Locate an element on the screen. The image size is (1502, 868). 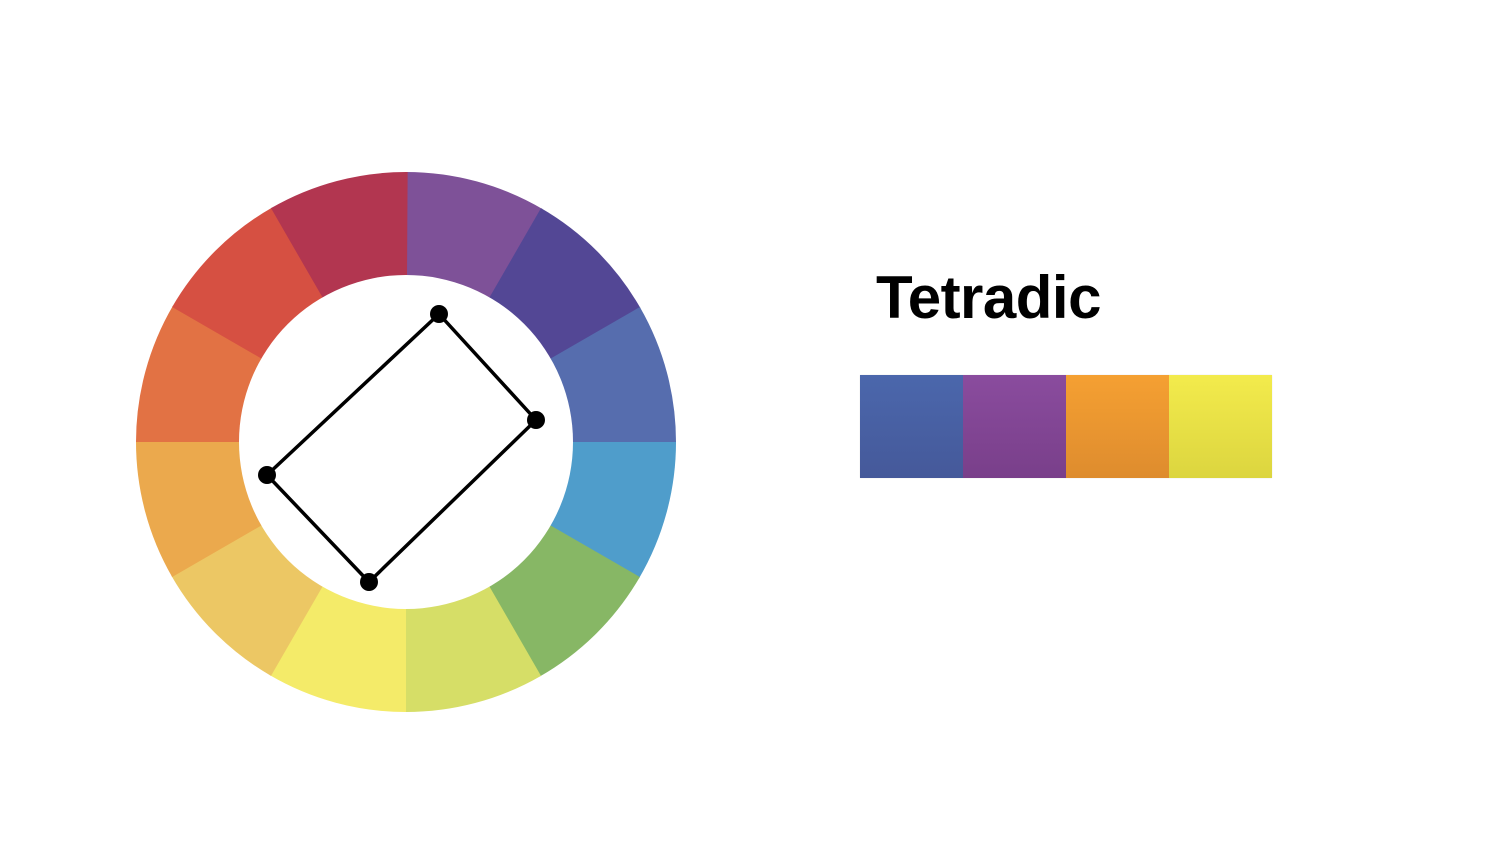
tetrad-point-left is located at coordinates (267, 475).